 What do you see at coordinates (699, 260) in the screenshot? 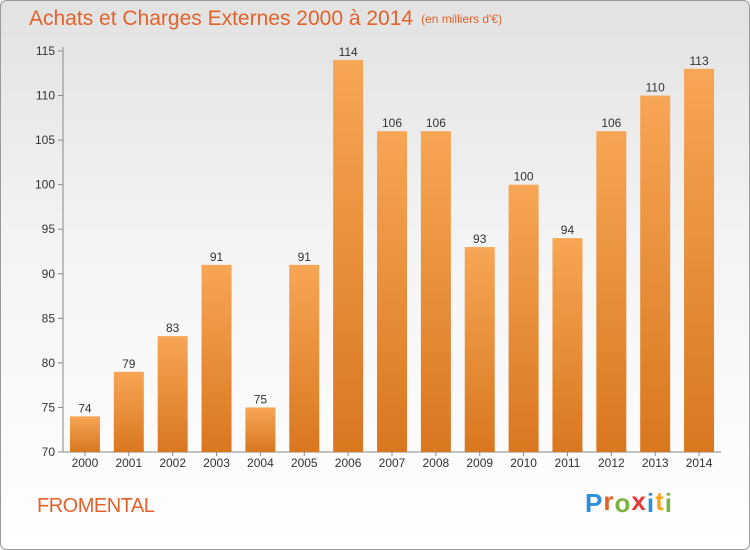
I see `bar-2014` at bounding box center [699, 260].